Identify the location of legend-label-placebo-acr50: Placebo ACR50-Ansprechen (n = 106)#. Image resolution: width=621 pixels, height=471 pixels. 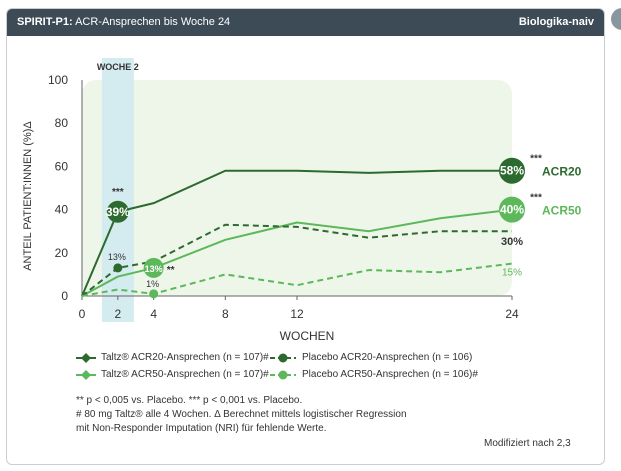
(390, 374).